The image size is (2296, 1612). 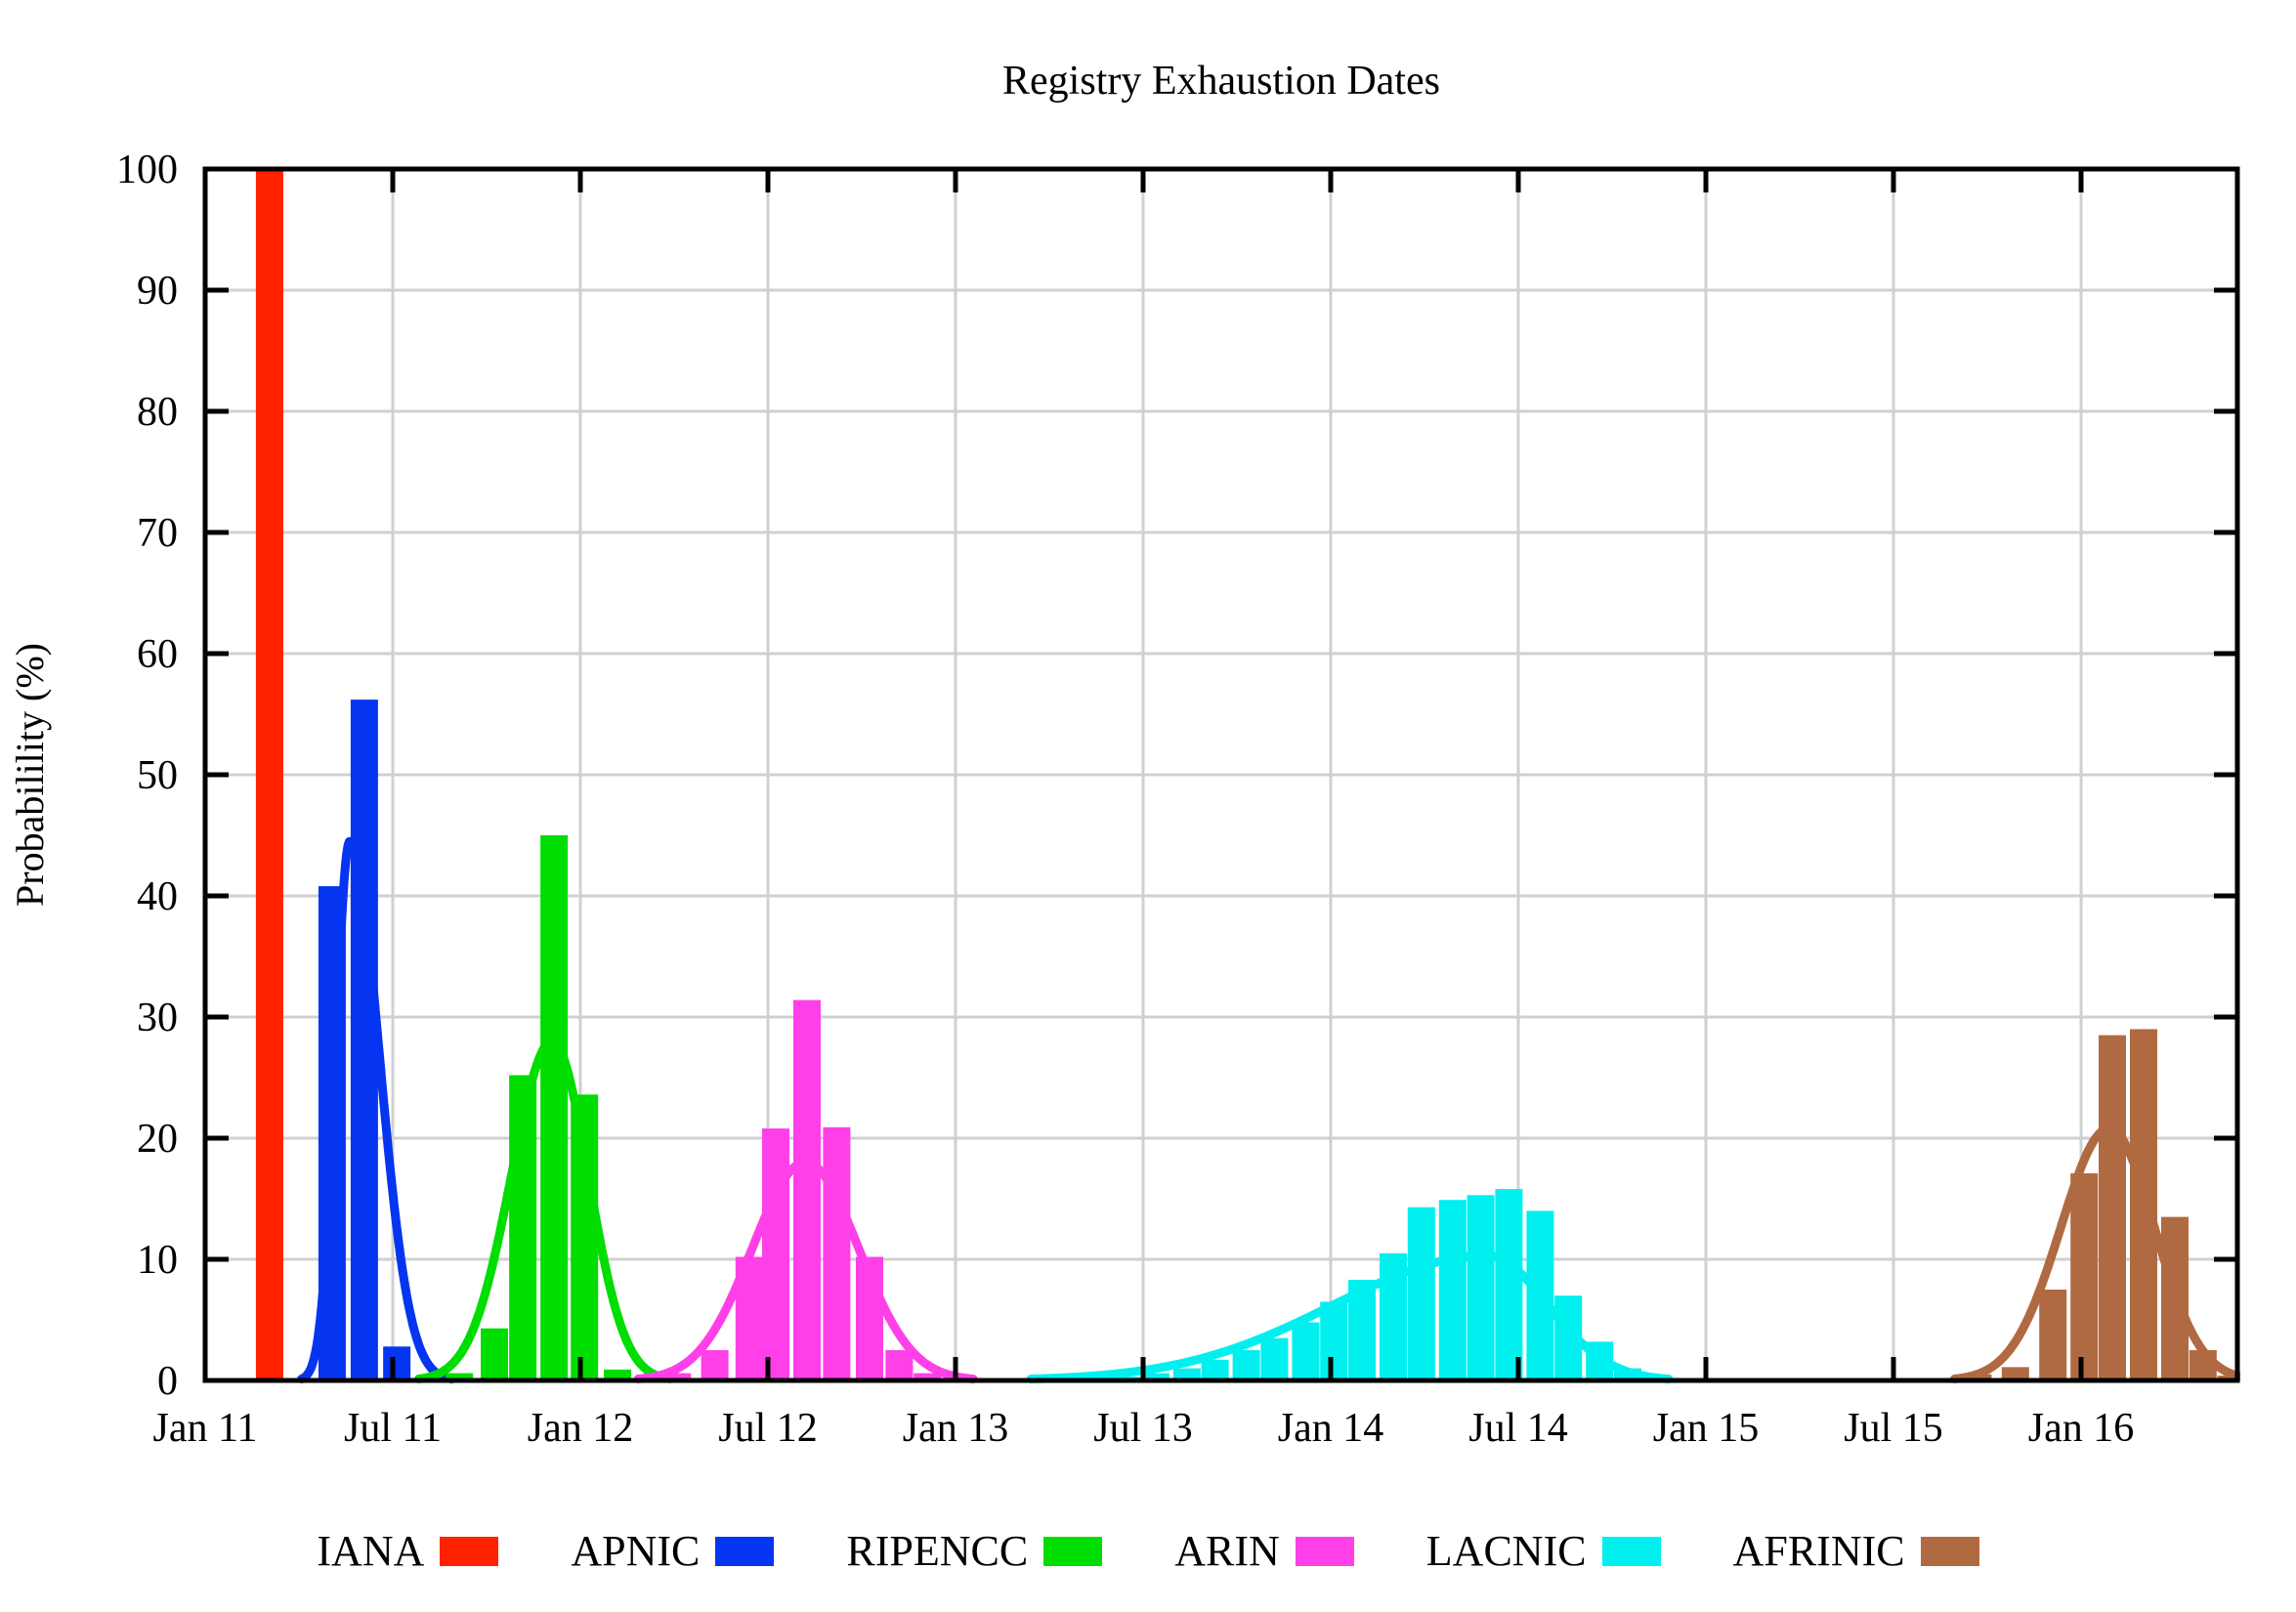 I want to click on y-tick-label: 70, so click(x=157, y=533).